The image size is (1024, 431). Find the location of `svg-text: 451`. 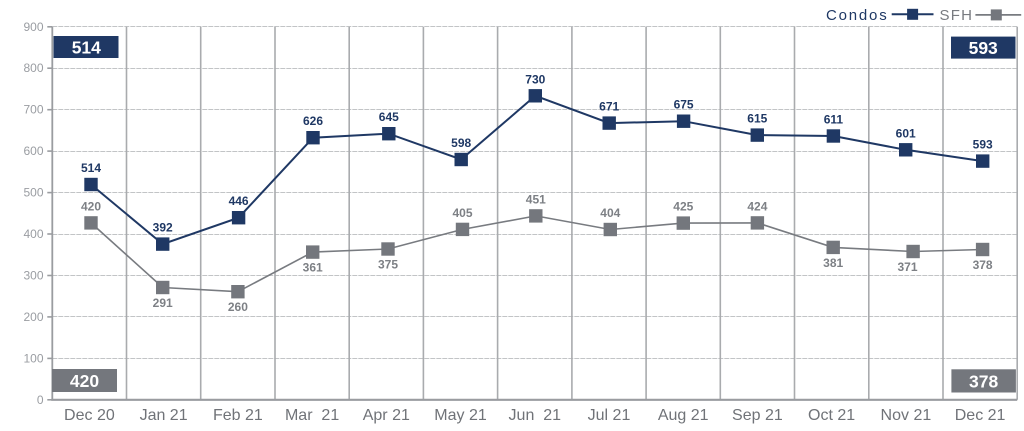

svg-text: 451 is located at coordinates (536, 199).